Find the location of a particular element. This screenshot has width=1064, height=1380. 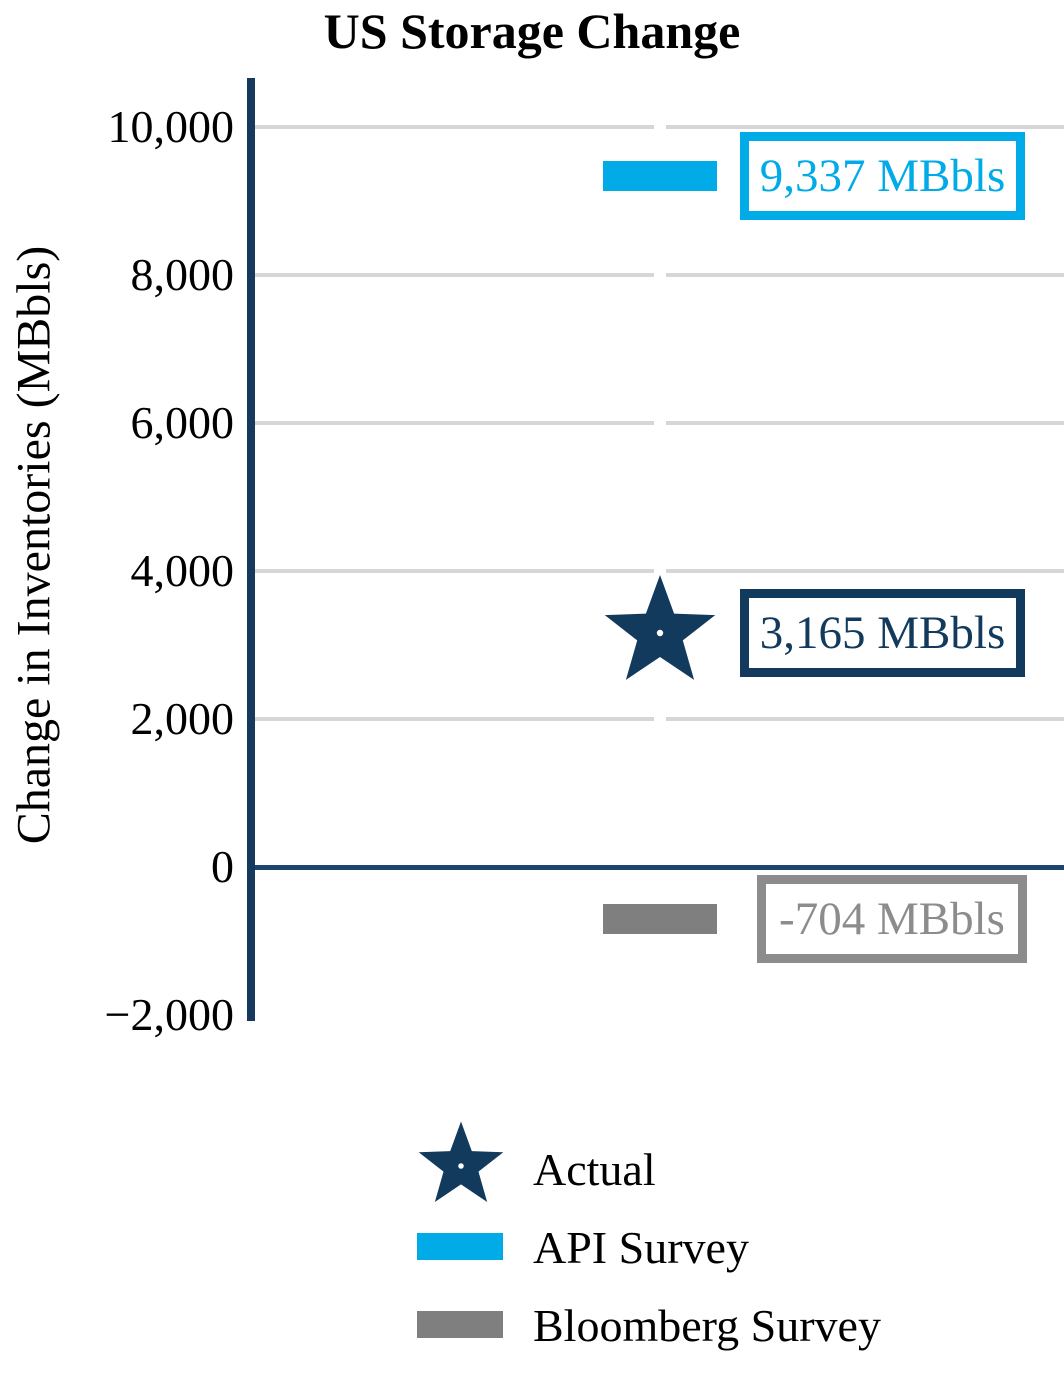

actual-value-label: 3,165 MBbls is located at coordinates (882, 632).